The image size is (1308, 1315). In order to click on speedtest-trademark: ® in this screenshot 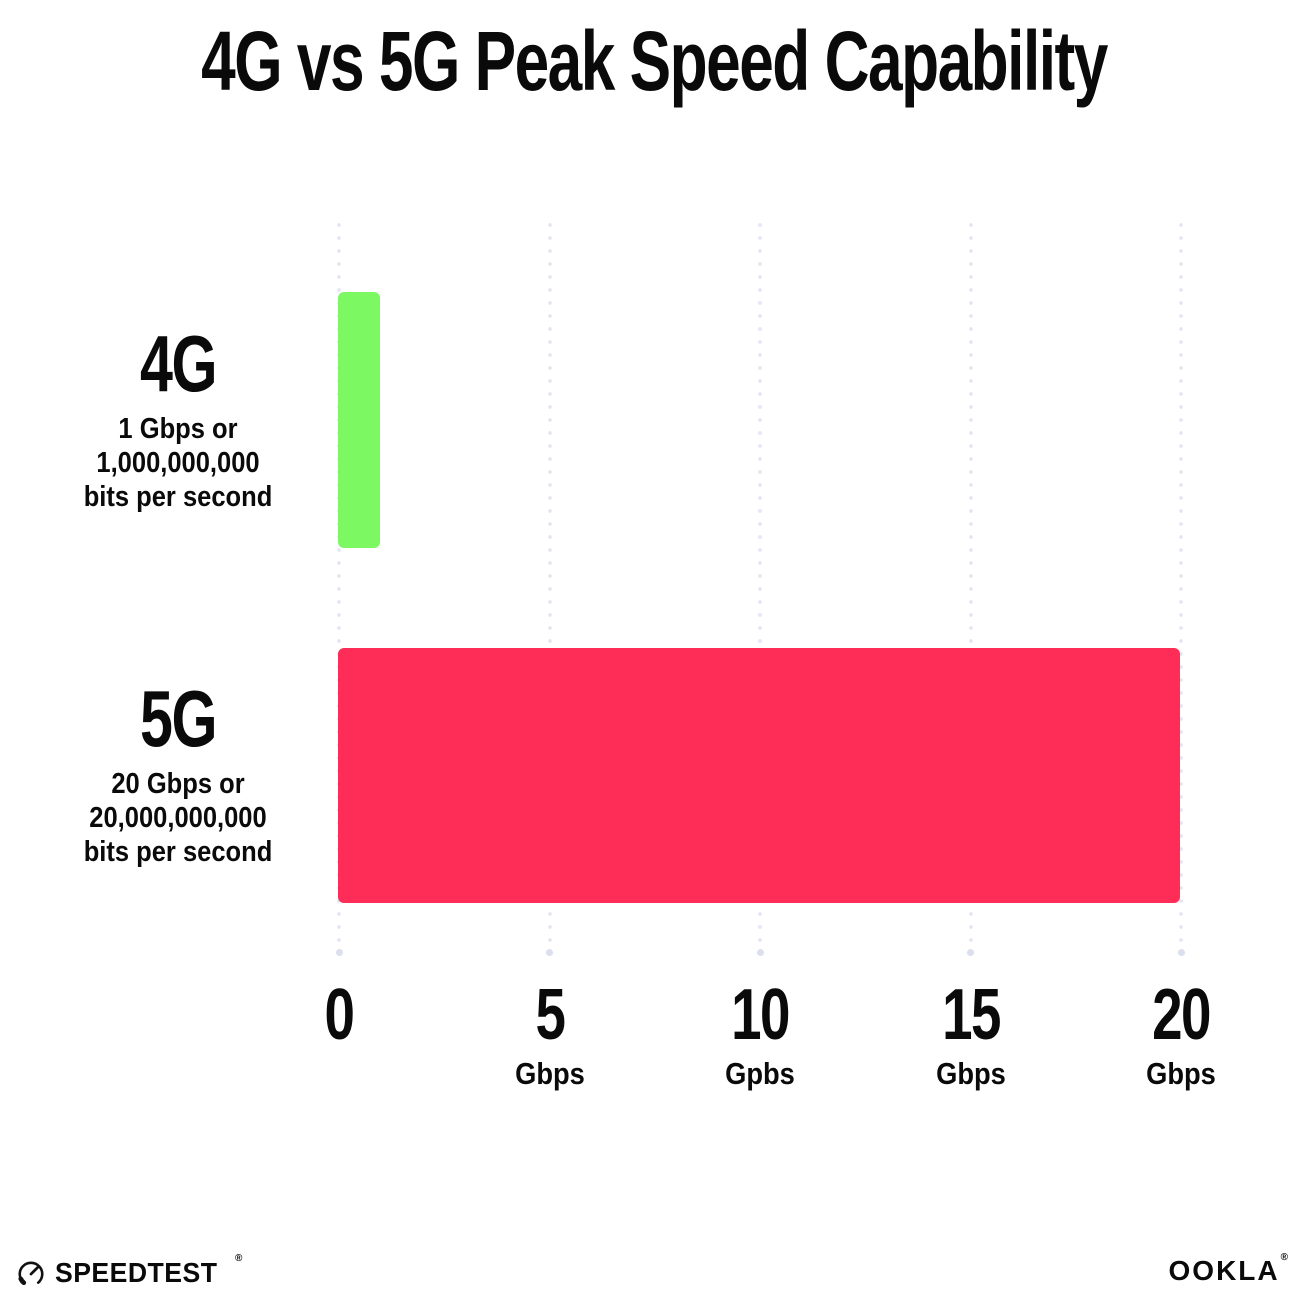, I will do `click(238, 1258)`.